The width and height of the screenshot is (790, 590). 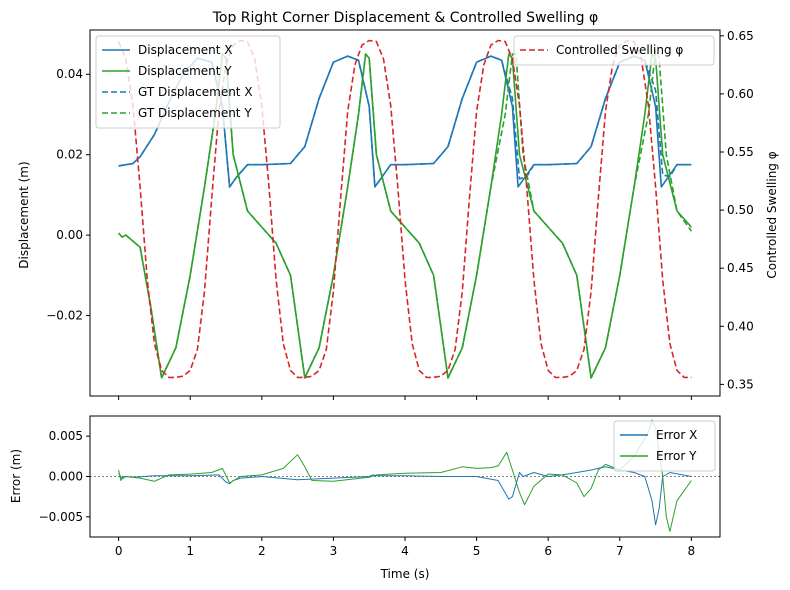 What do you see at coordinates (740, 384) in the screenshot?
I see `y-tick-label-right: 0.35` at bounding box center [740, 384].